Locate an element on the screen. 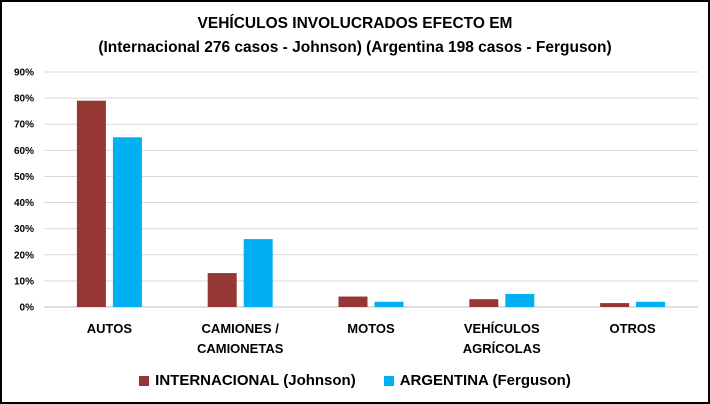 The image size is (710, 404). legend-item-internacional: INTERNACIONAL (Johnson) is located at coordinates (247, 380).